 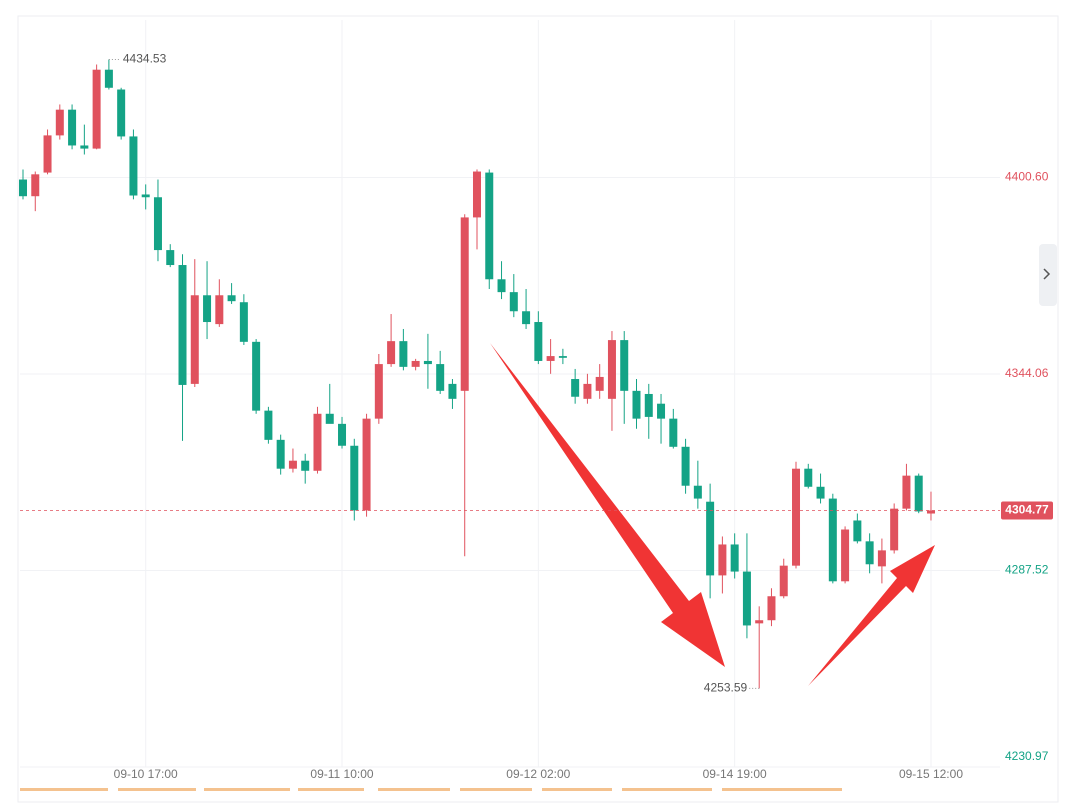 What do you see at coordinates (1027, 570) in the screenshot?
I see `y-tick-label: 4287.52` at bounding box center [1027, 570].